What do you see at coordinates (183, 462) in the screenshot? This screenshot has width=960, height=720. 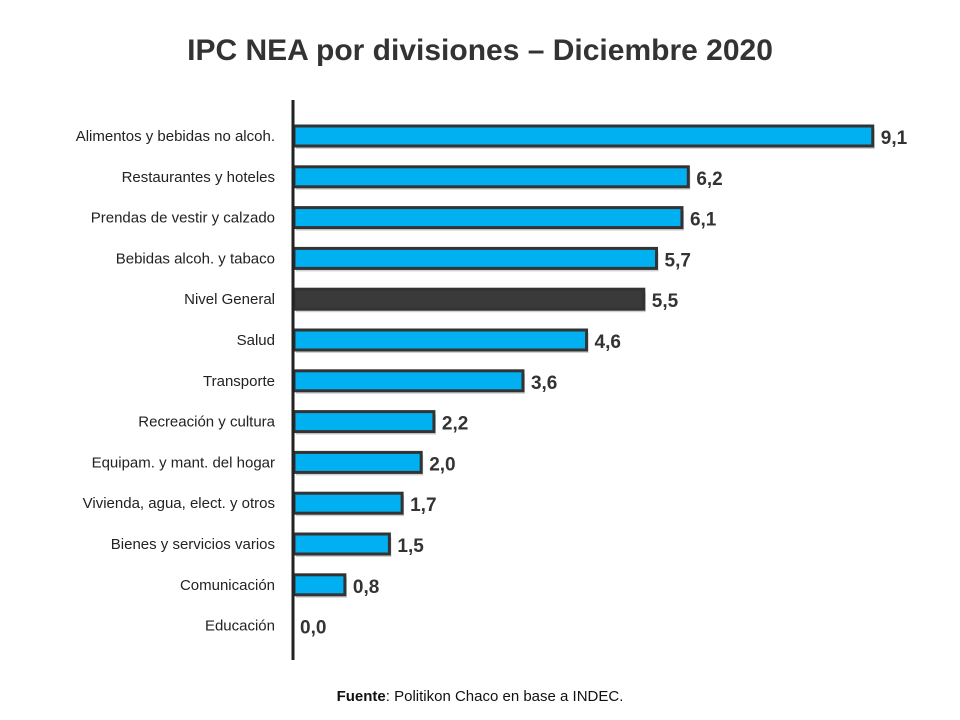 I see `category-label: Equipam. y mant. del hogar` at bounding box center [183, 462].